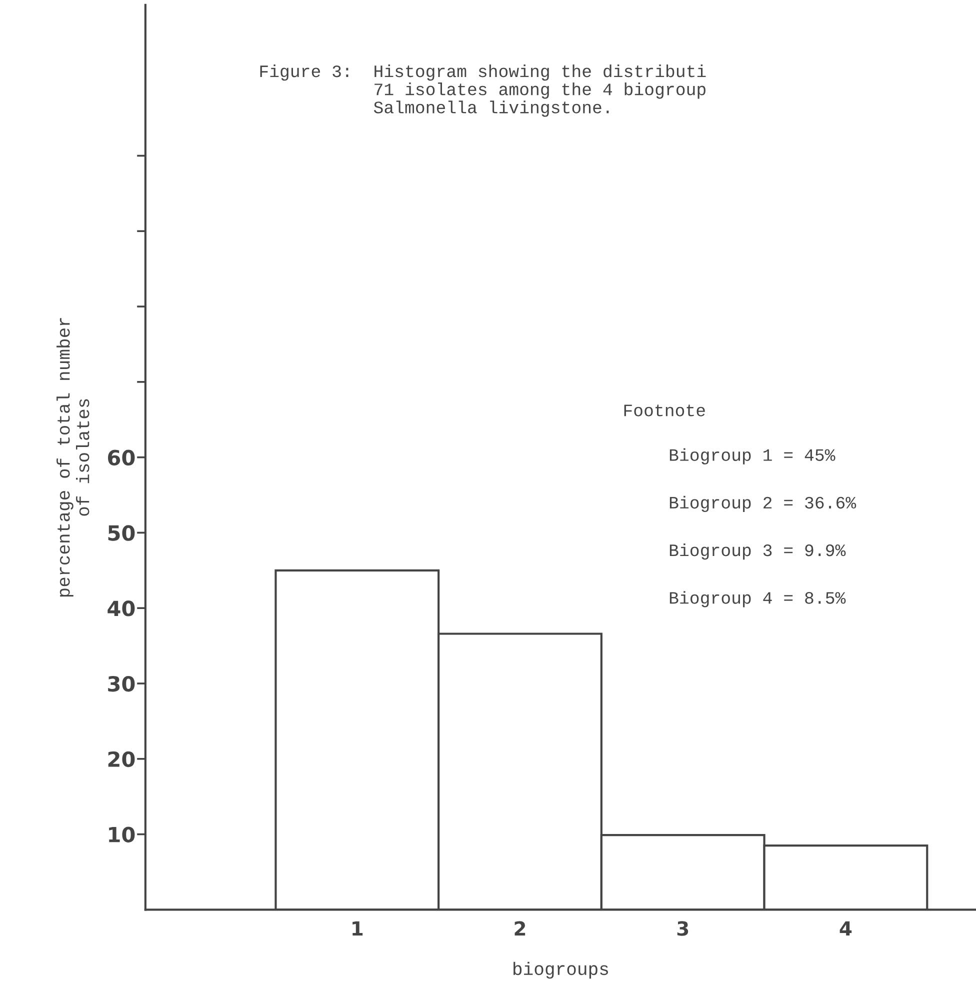 Image resolution: width=976 pixels, height=992 pixels. What do you see at coordinates (758, 599) in the screenshot?
I see `annotation: Biogroup 4 = 8.5%` at bounding box center [758, 599].